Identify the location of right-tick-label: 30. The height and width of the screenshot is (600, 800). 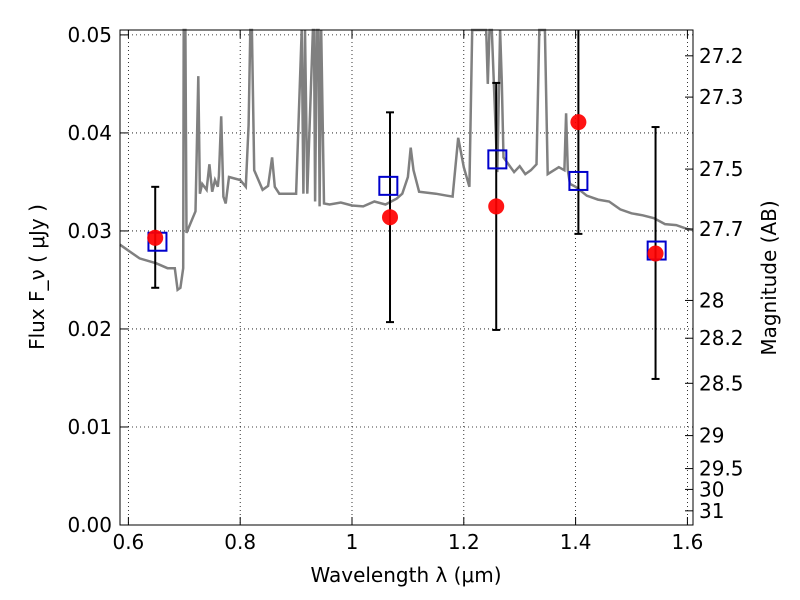
(711, 489).